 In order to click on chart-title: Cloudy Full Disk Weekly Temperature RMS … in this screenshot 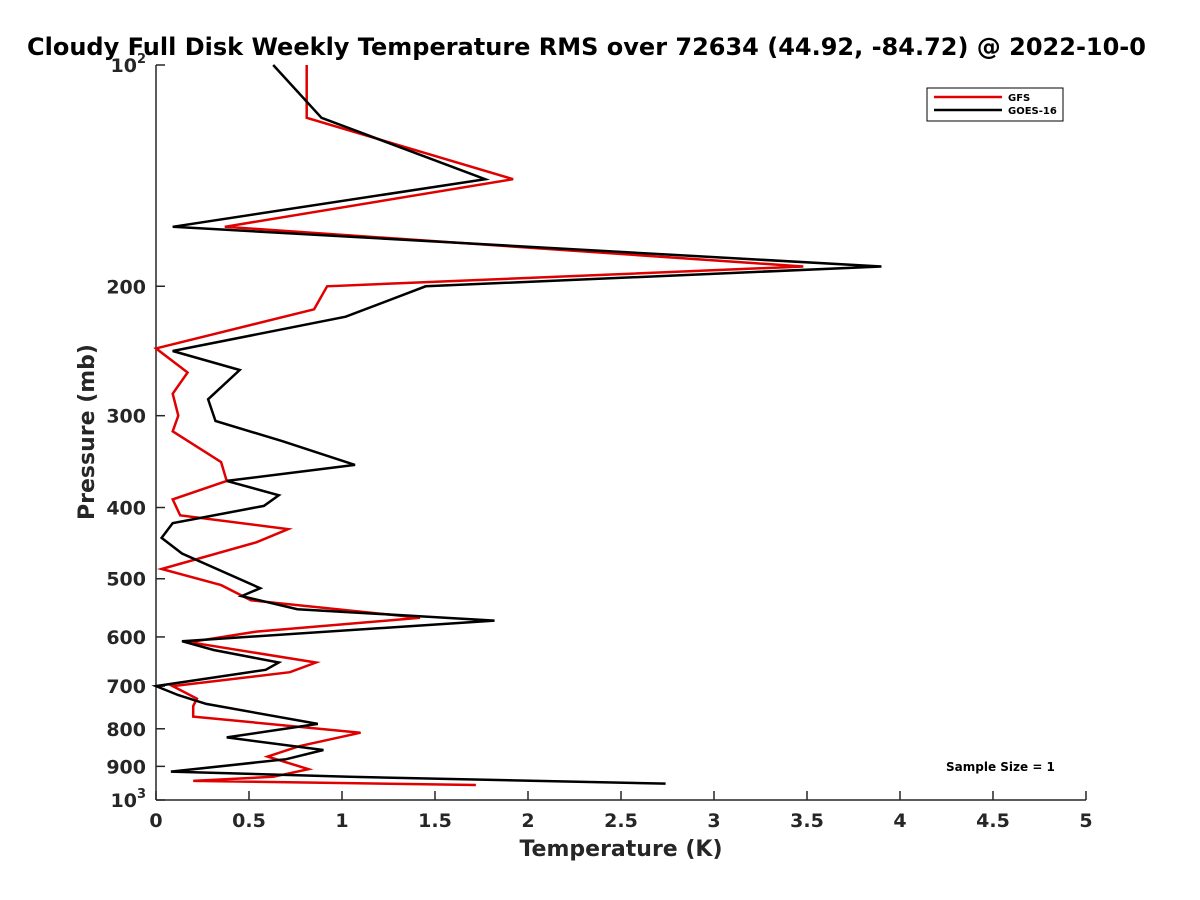, I will do `click(586, 47)`.